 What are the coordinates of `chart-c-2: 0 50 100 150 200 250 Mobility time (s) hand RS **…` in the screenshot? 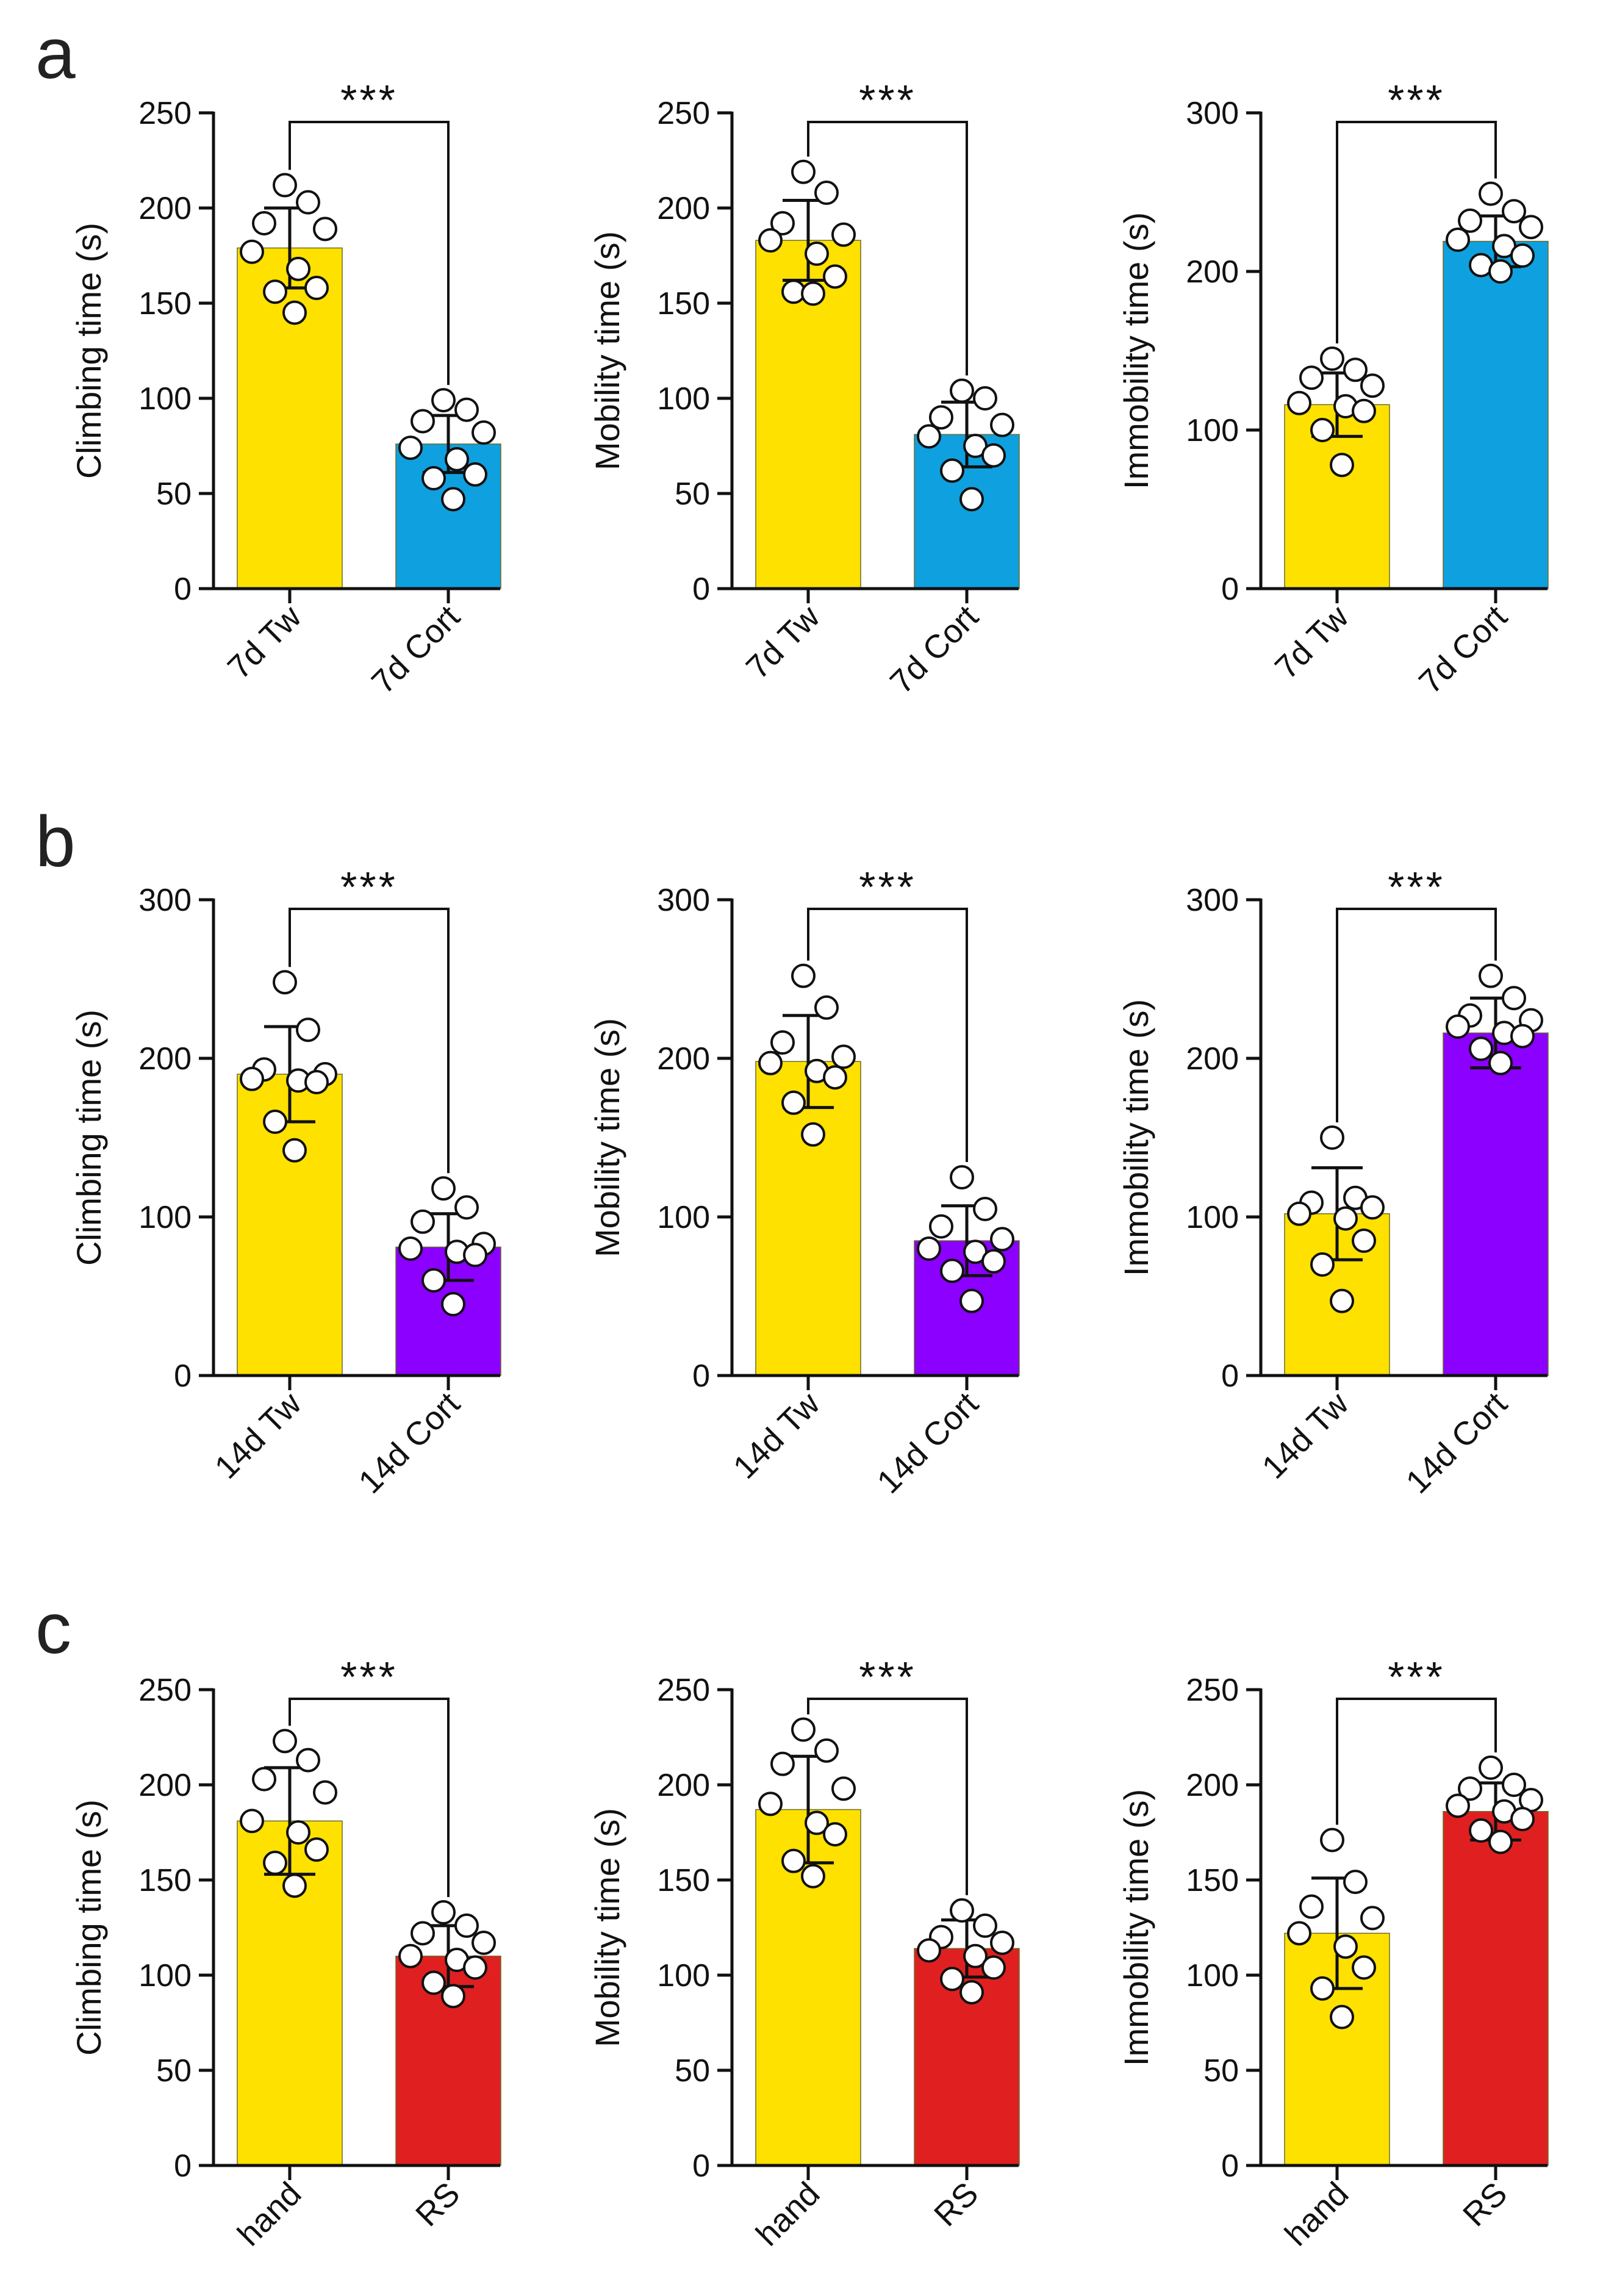 It's located at (804, 1953).